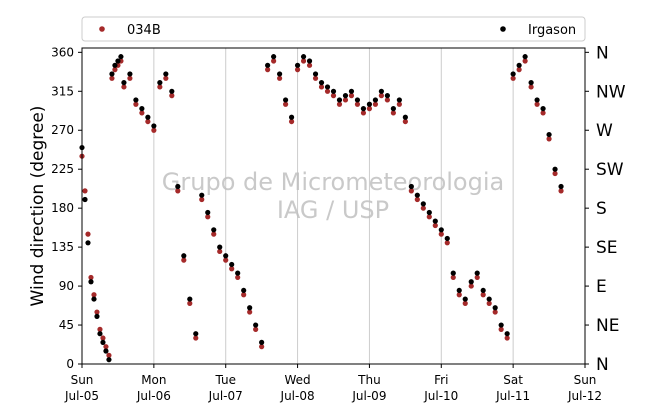 This screenshot has height=409, width=650. What do you see at coordinates (552, 30) in the screenshot?
I see `legend-label-irgason: Irgason` at bounding box center [552, 30].